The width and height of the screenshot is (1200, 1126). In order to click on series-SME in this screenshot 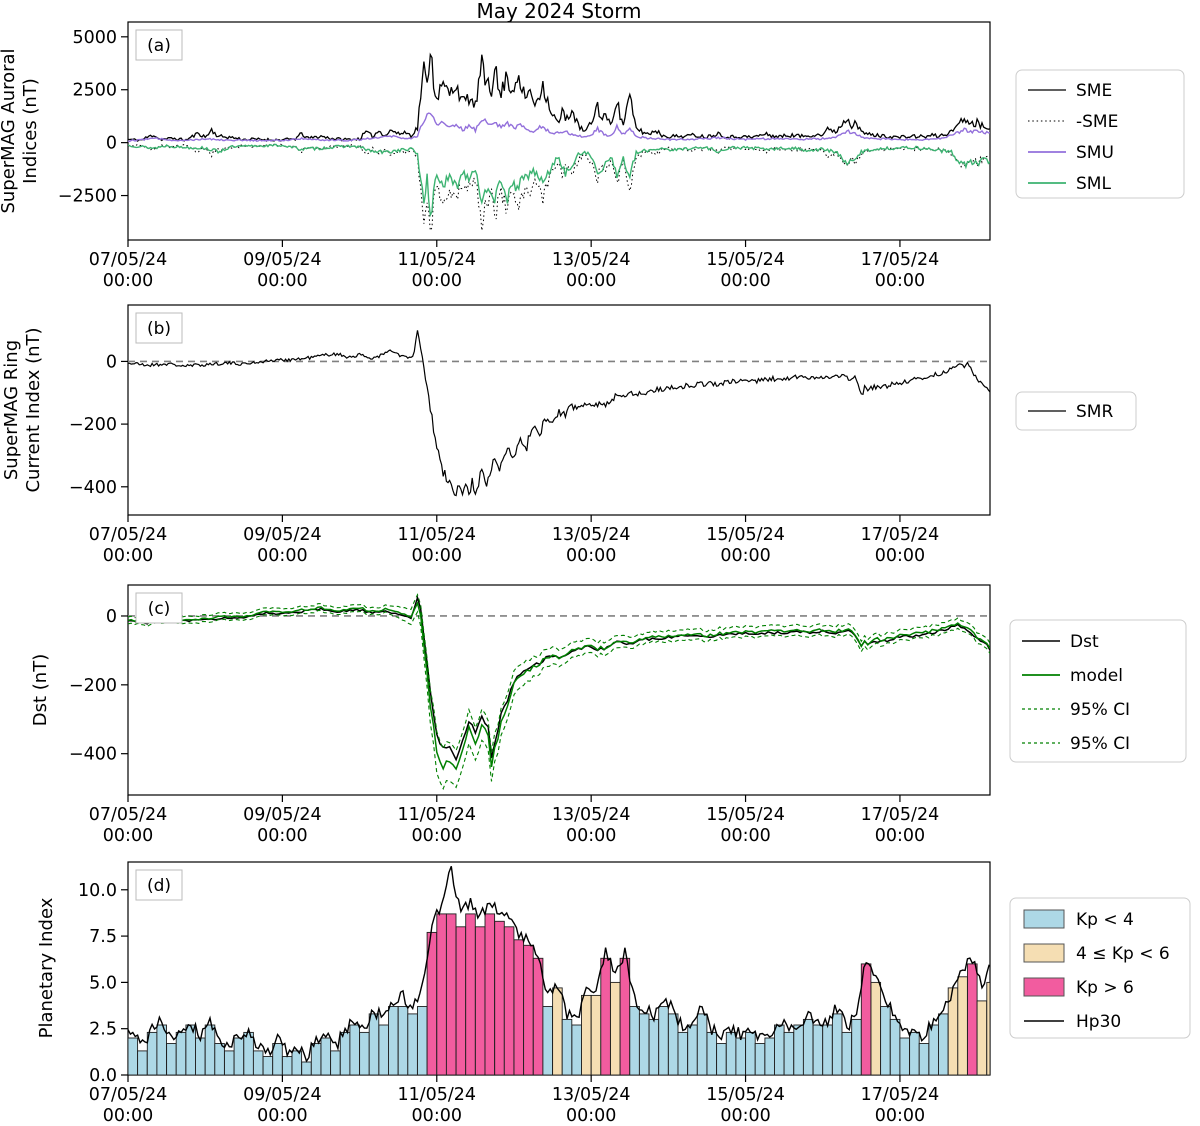, I will do `click(559, 97)`.